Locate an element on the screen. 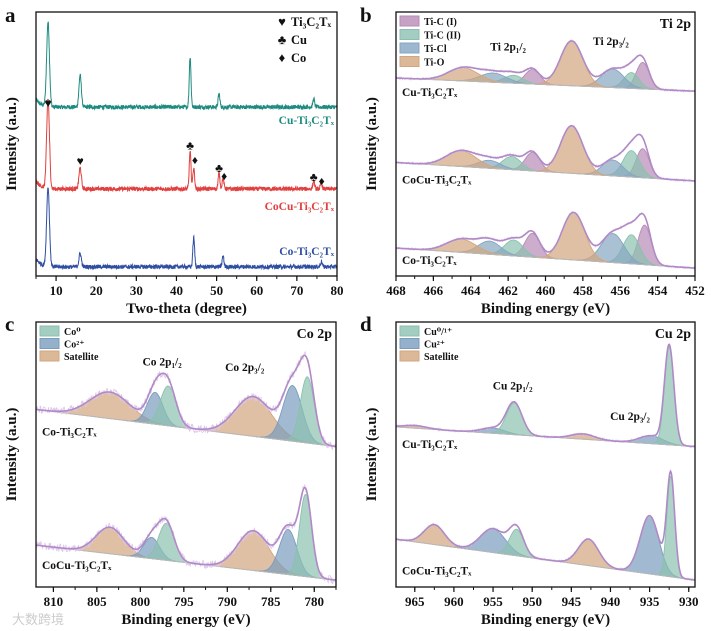 The height and width of the screenshot is (631, 711). phase-marker: ♦ is located at coordinates (195, 160).